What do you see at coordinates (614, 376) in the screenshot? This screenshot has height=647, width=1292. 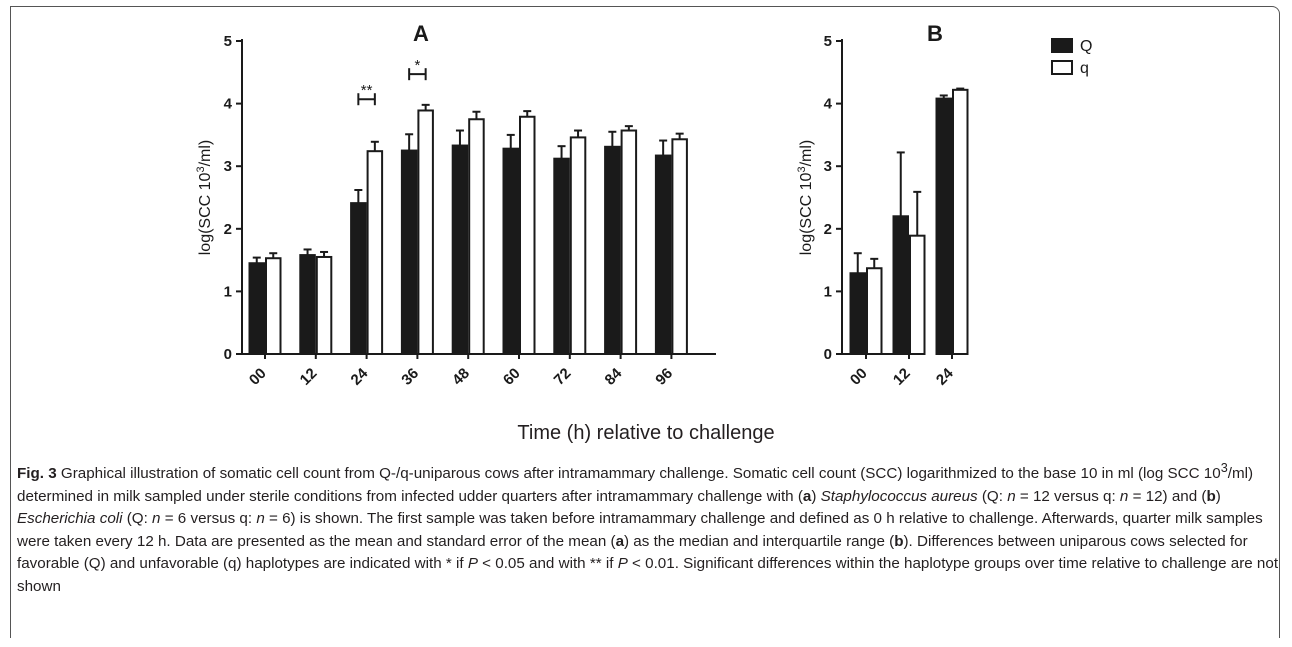 I see `x-tick-label: 84` at bounding box center [614, 376].